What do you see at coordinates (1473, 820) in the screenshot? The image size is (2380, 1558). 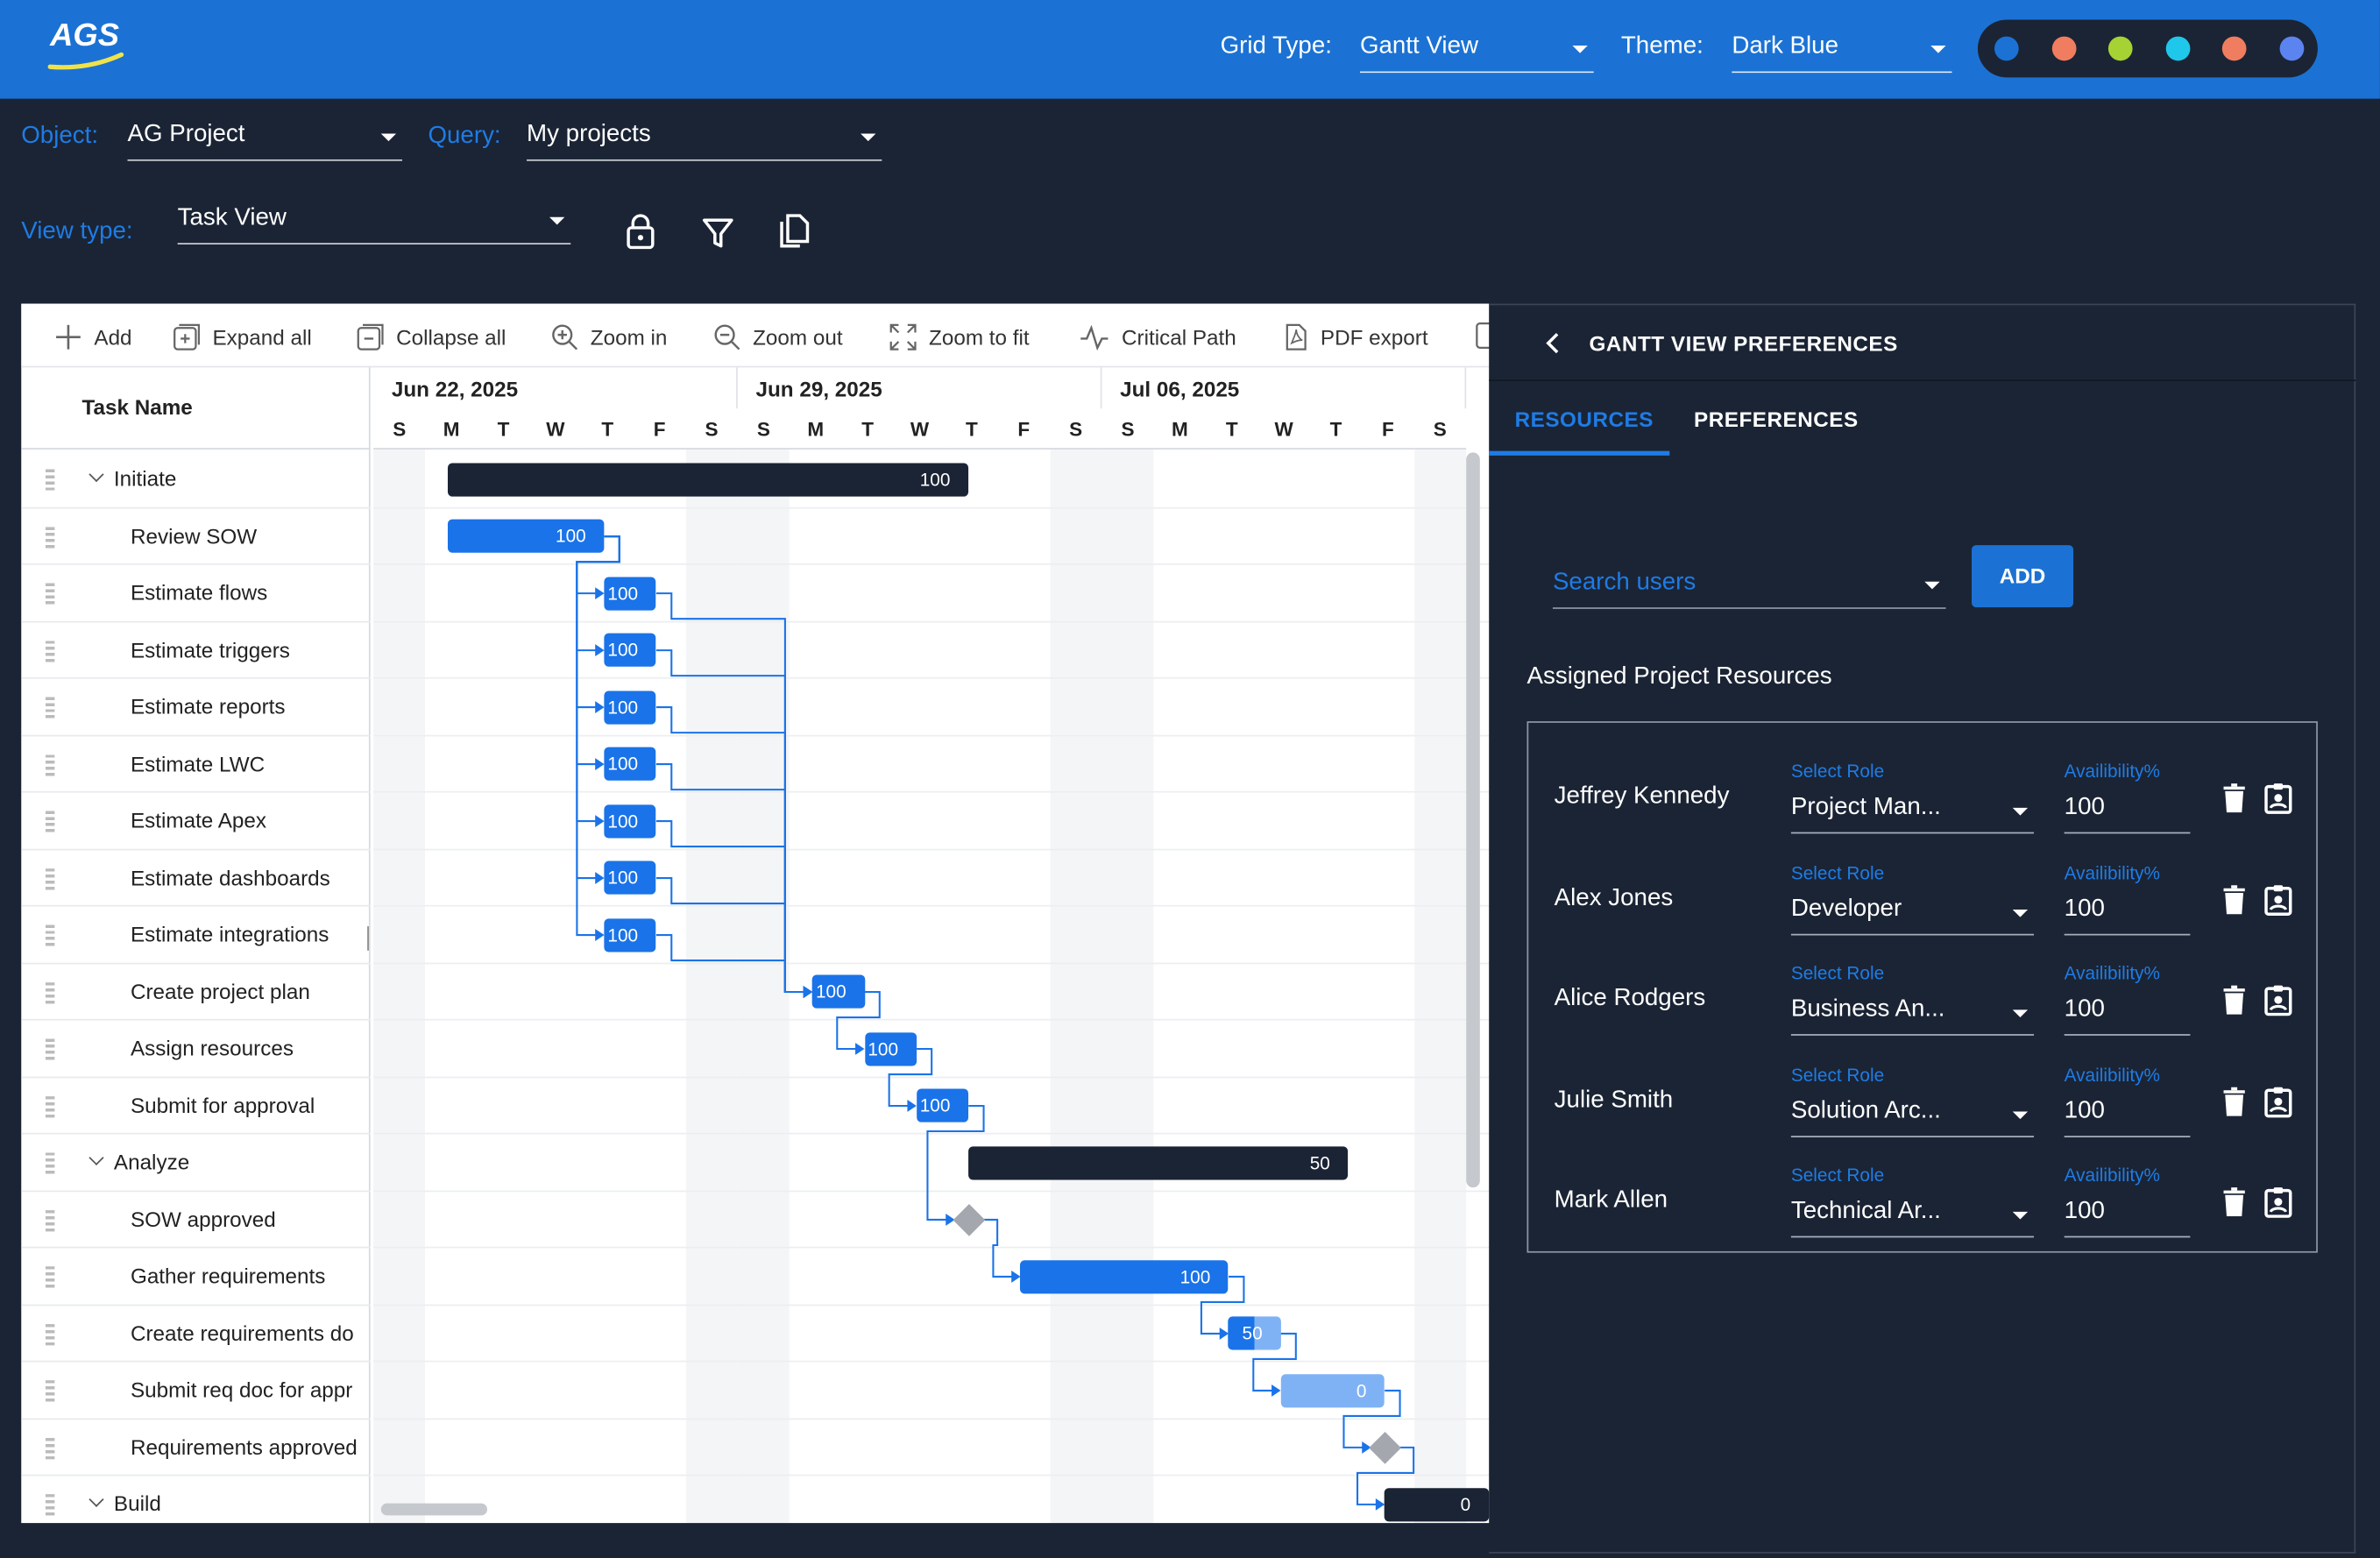 I see `timeline-vertical-scrollbar` at bounding box center [1473, 820].